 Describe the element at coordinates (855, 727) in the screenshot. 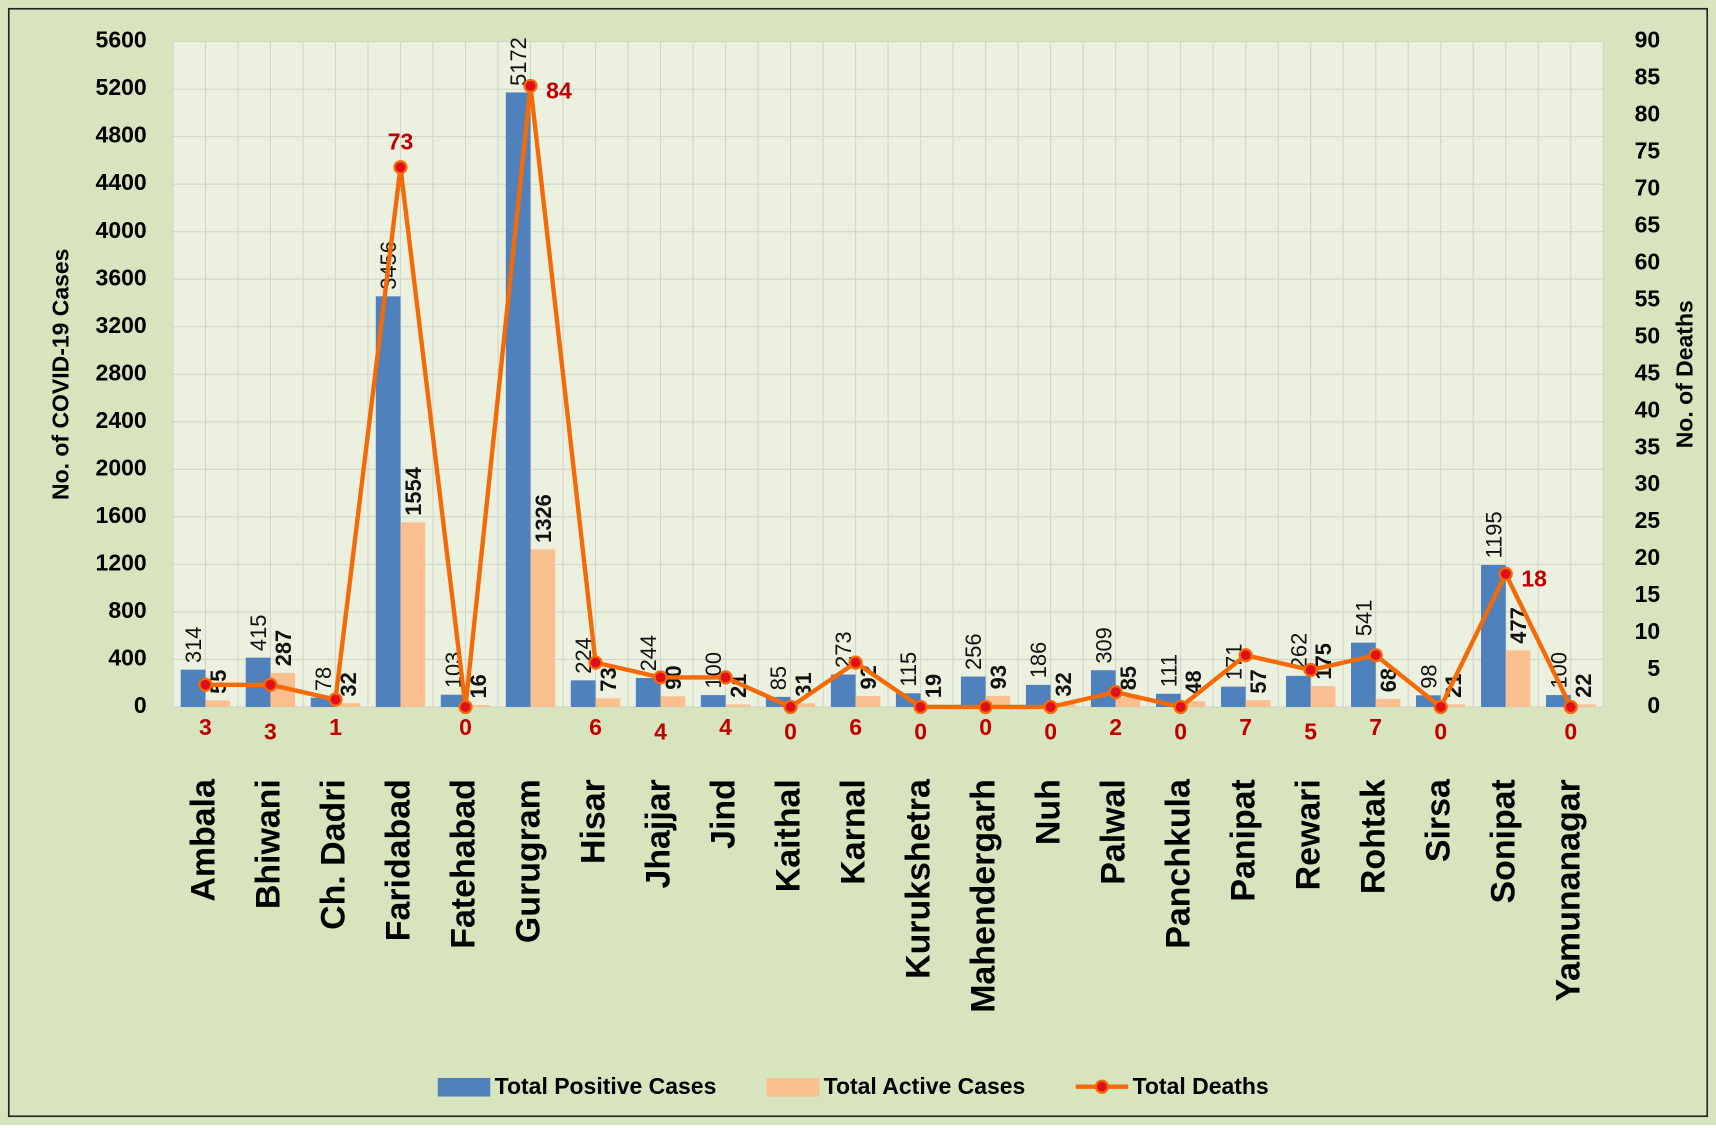

I see `death-label: 6` at that location.